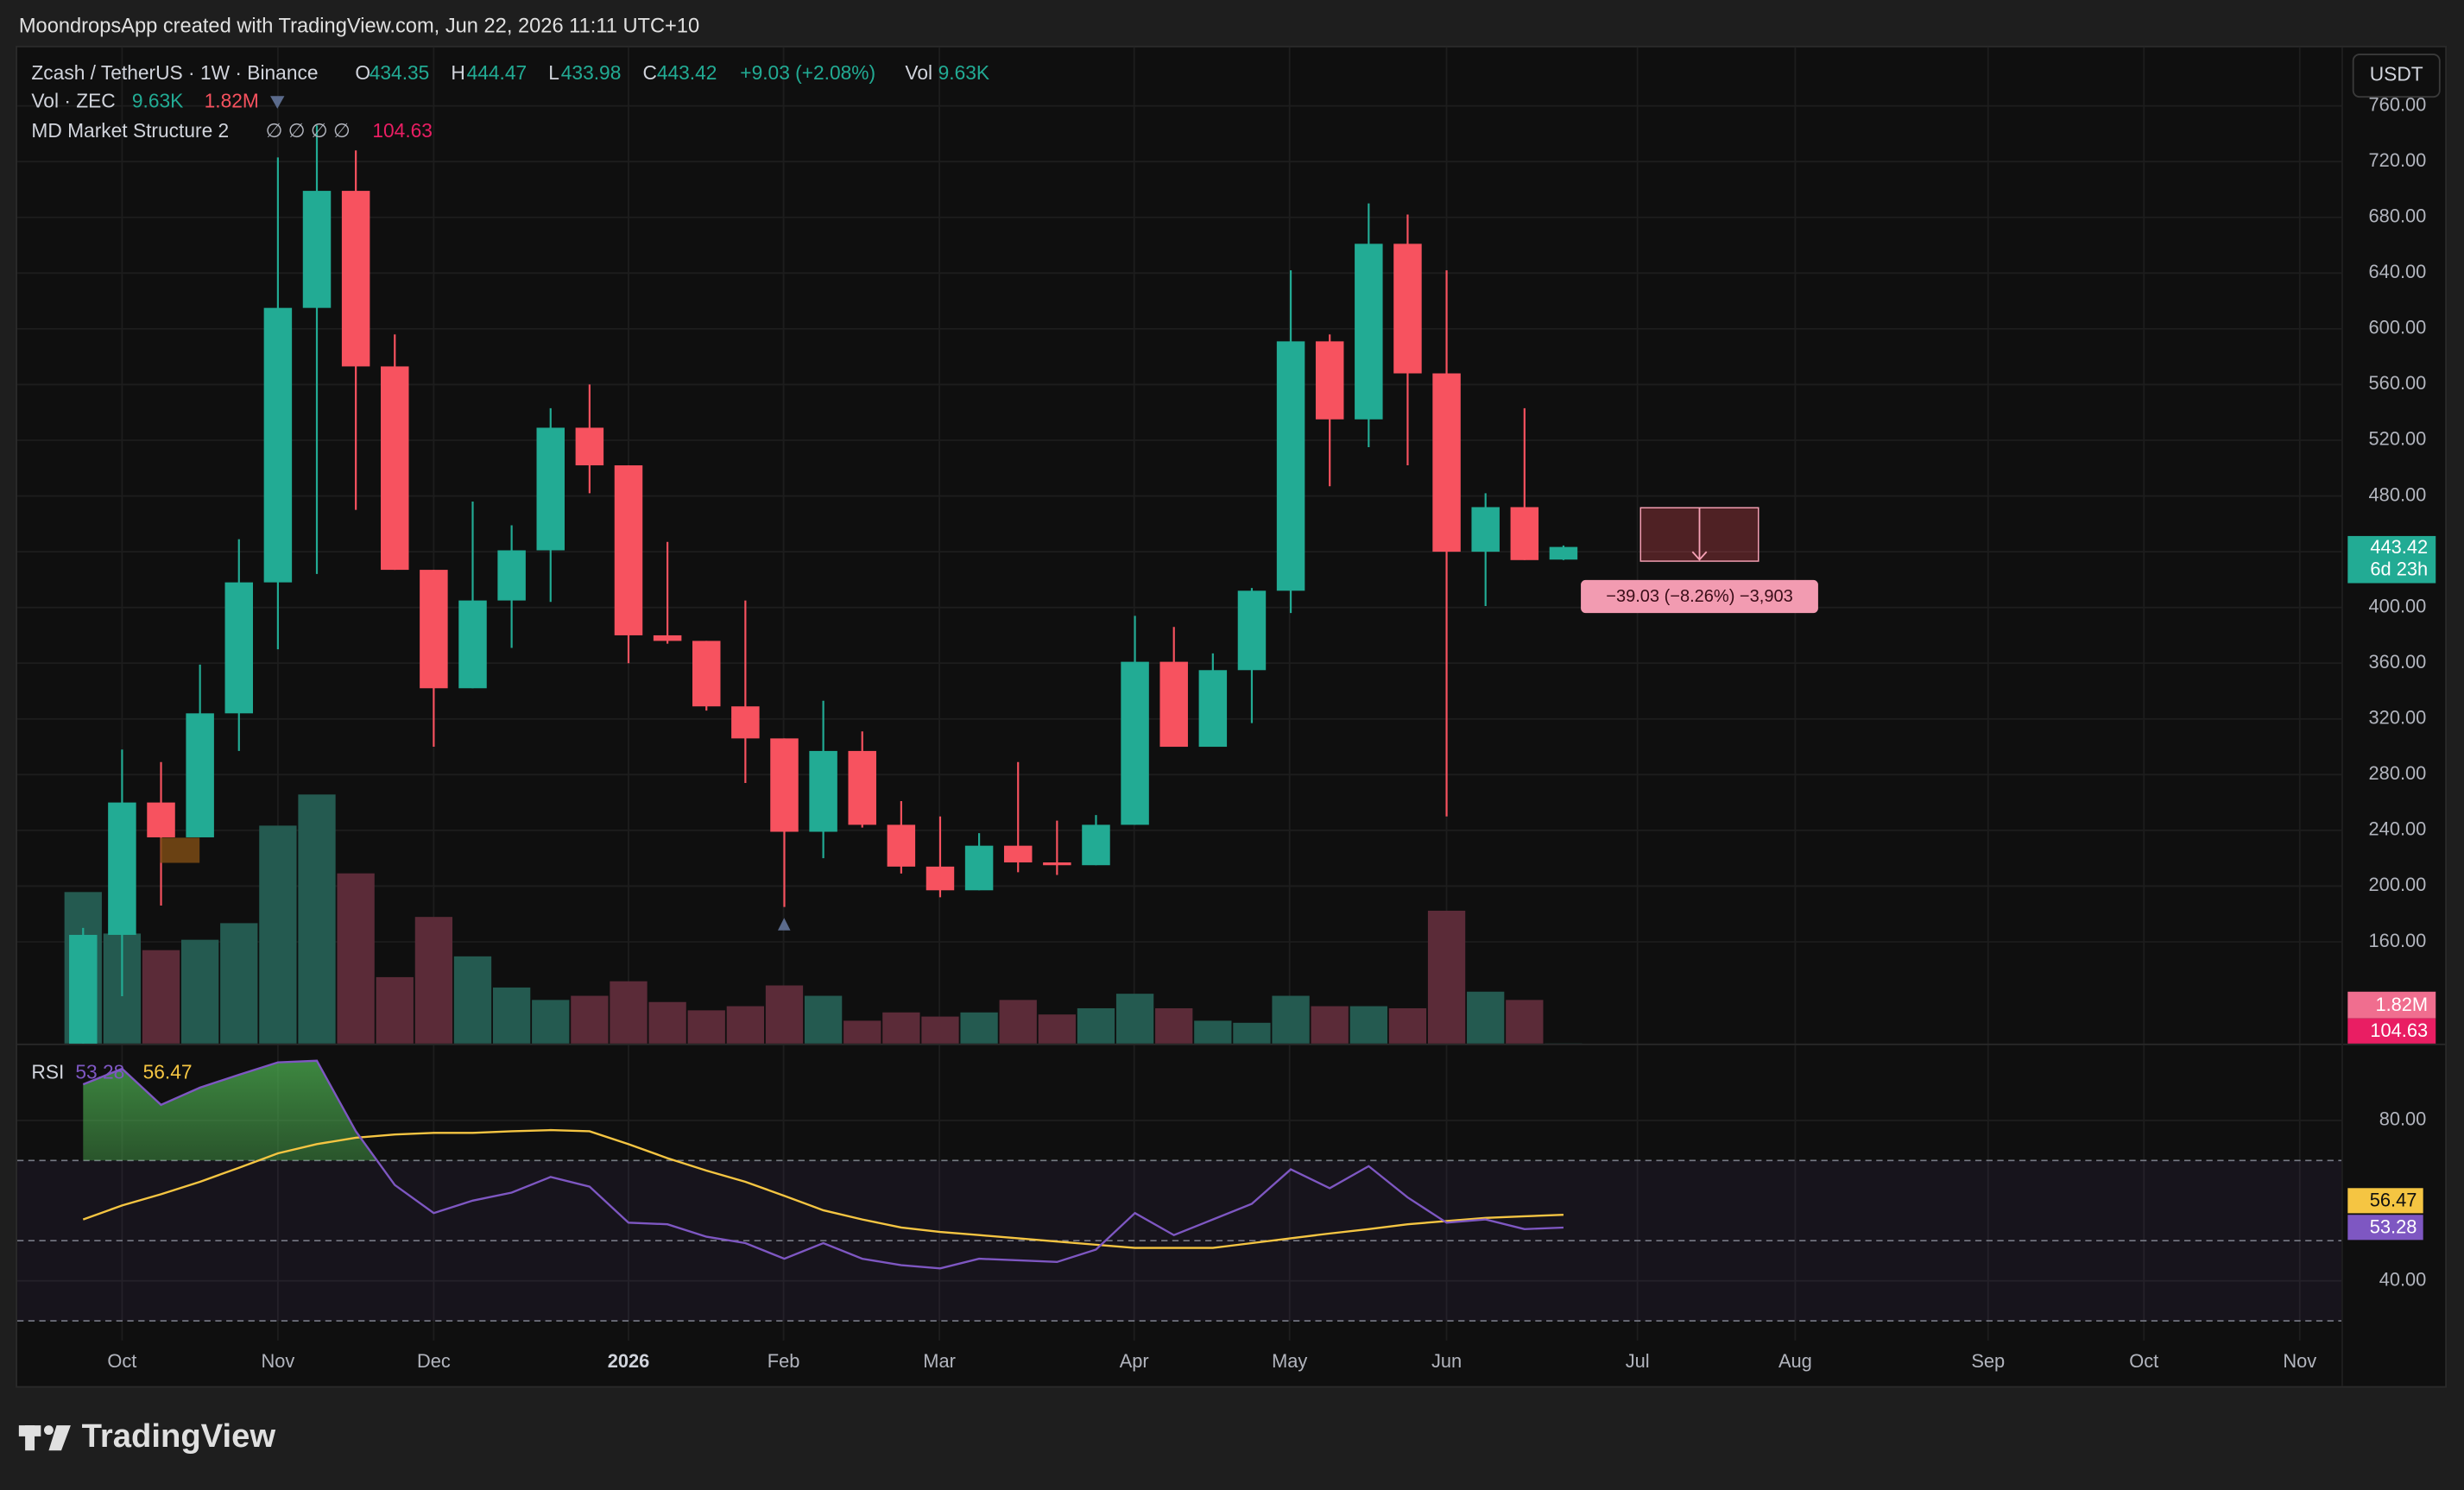 The image size is (2464, 1490). I want to click on currency-label: USDT, so click(2396, 74).